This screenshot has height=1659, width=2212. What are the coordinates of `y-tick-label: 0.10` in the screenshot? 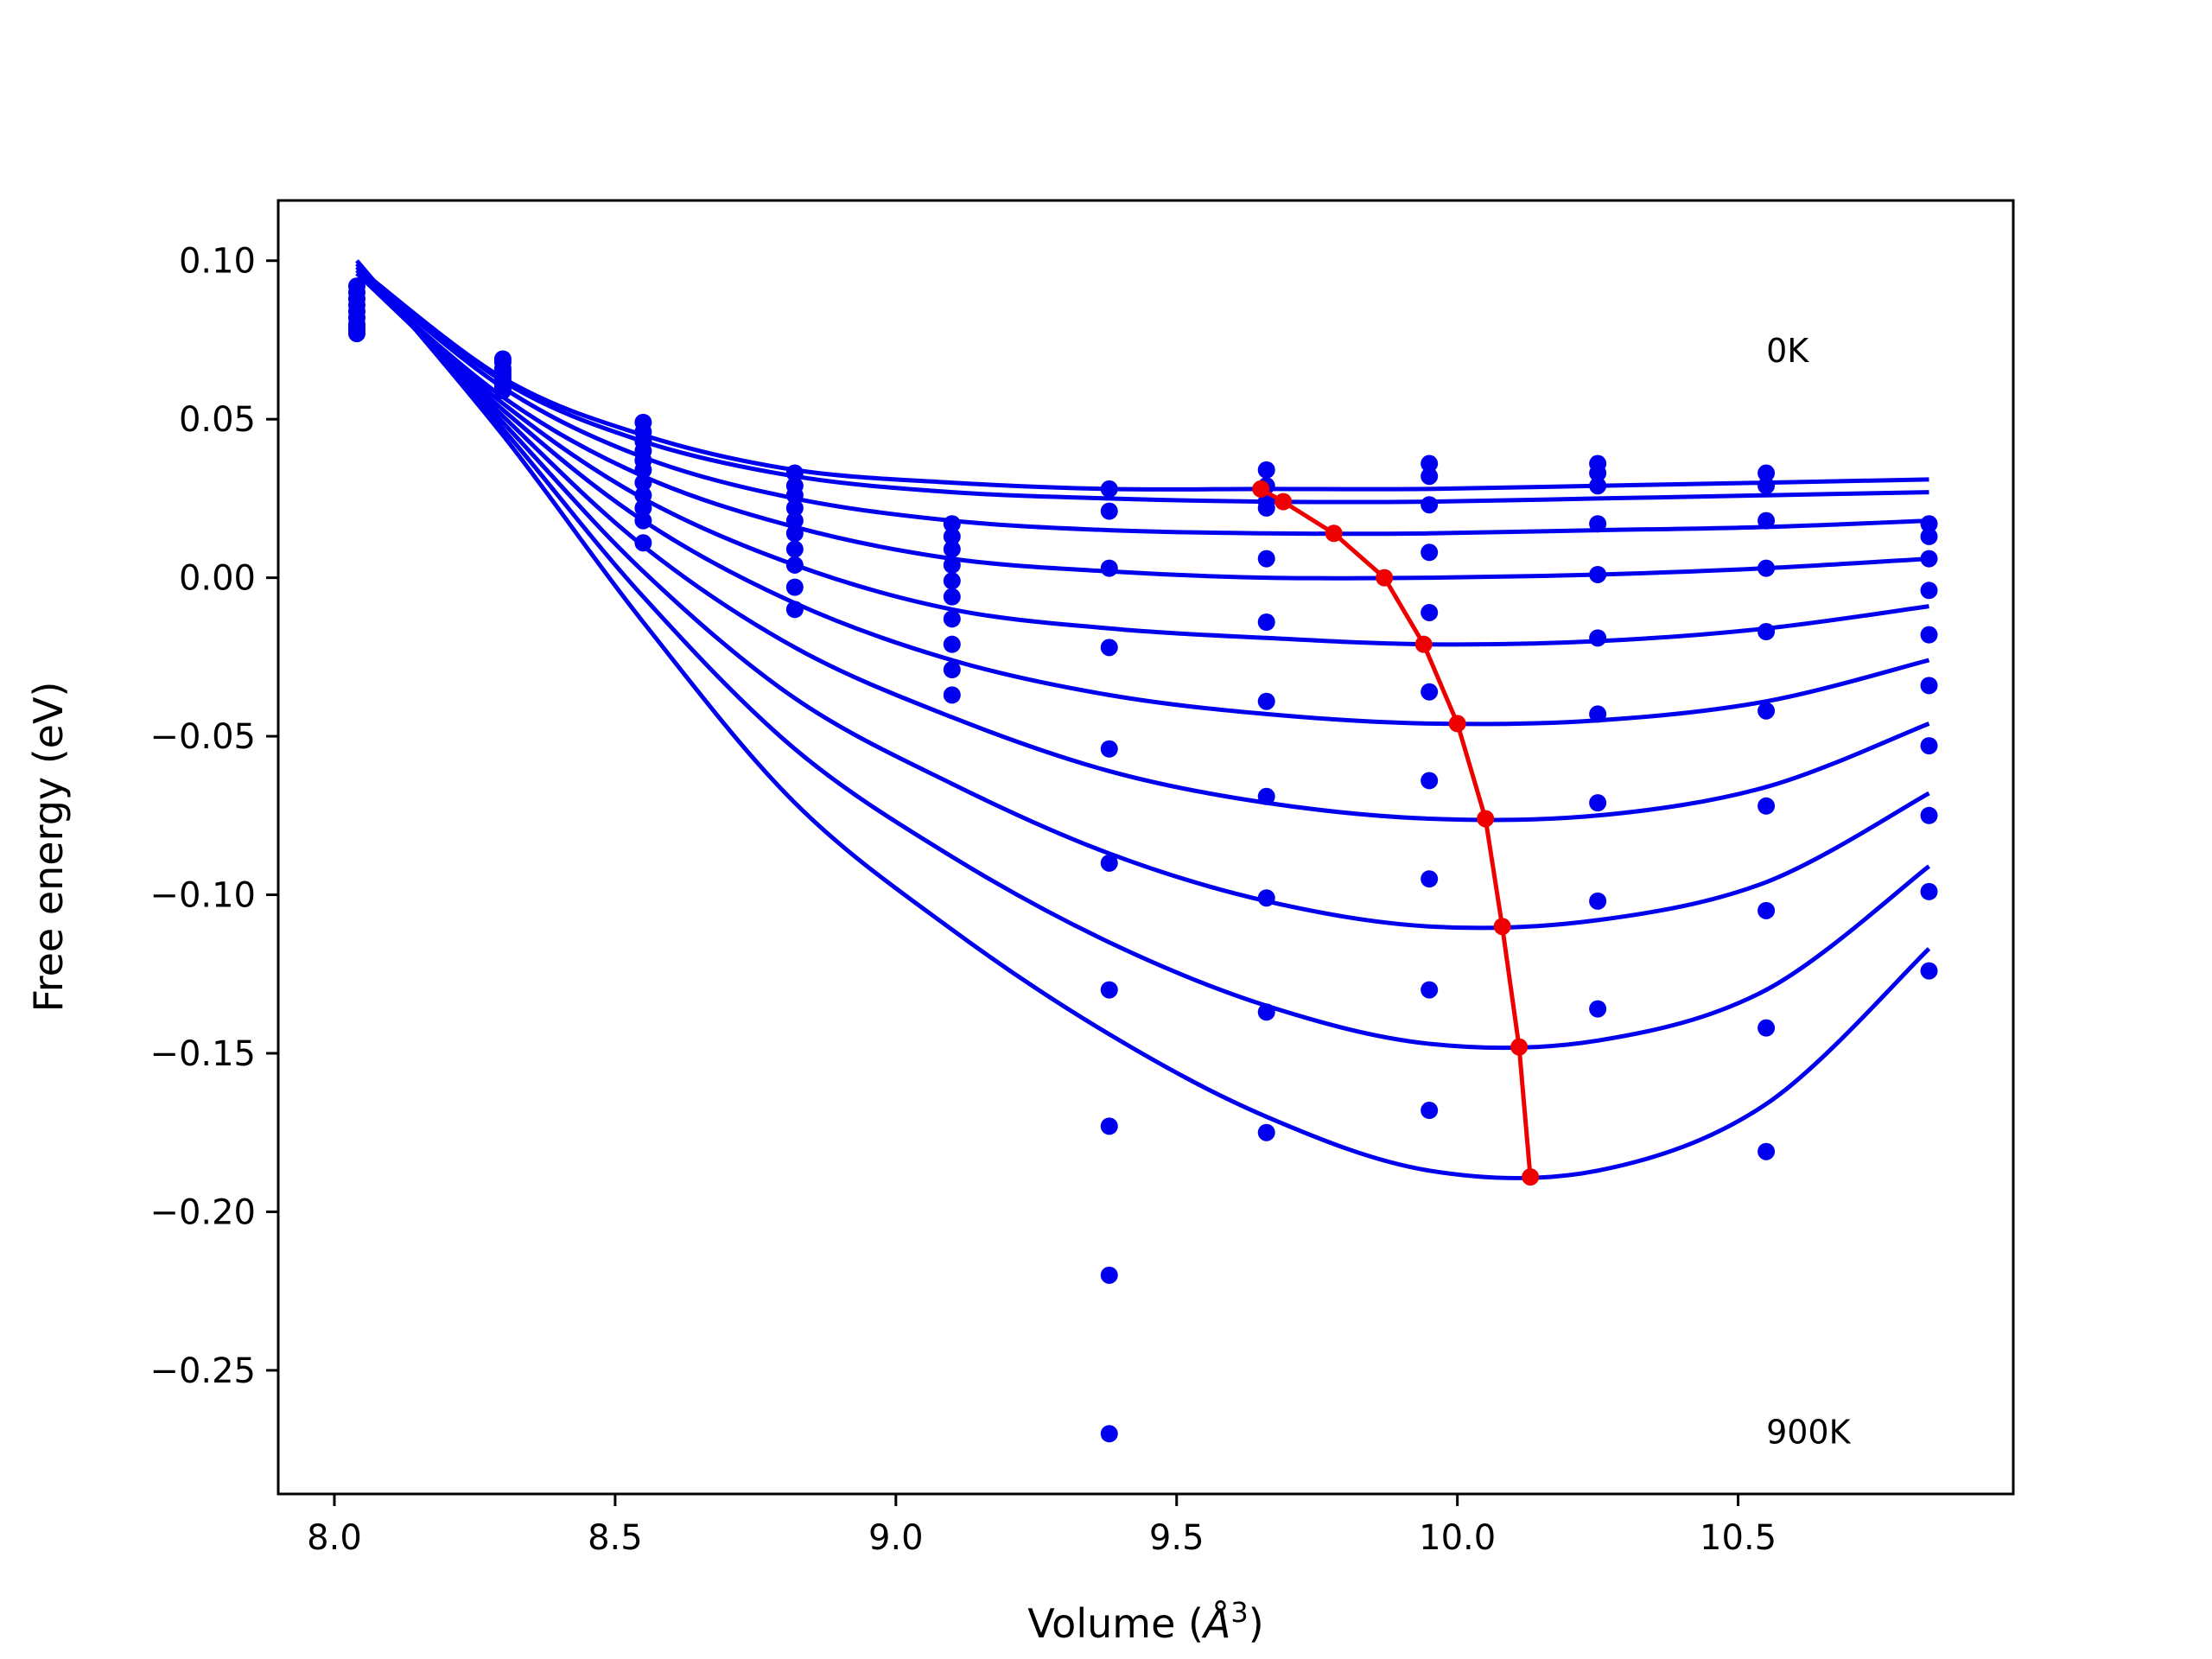 It's located at (217, 262).